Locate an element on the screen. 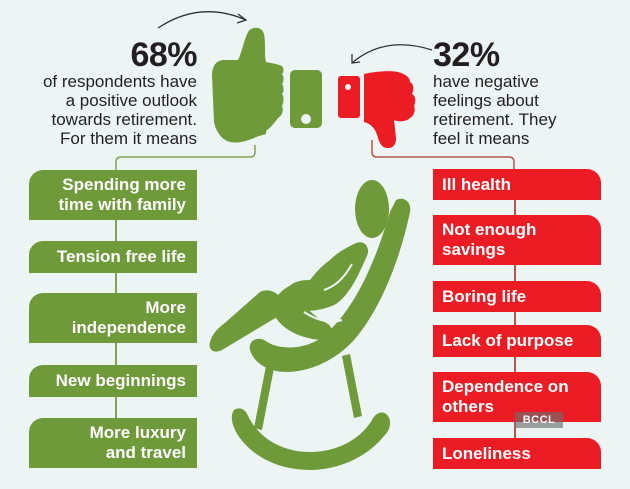 The image size is (630, 489). positive-item-line: independence is located at coordinates (128, 327).